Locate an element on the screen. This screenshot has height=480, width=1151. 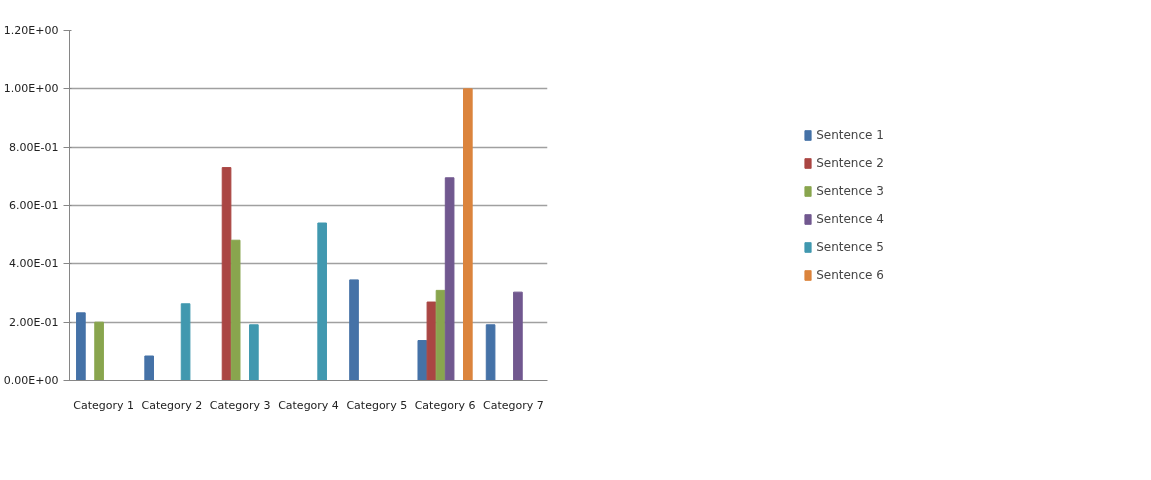
x-tick-label: Category 5 is located at coordinates (377, 405).